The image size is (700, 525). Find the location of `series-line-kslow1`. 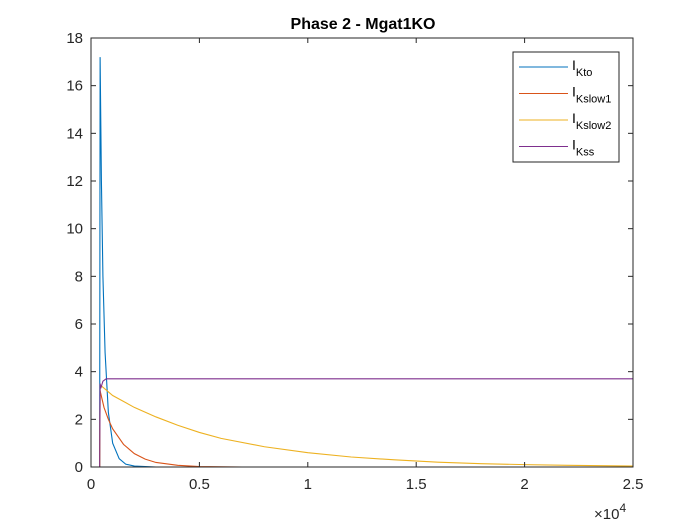

series-line-kslow1 is located at coordinates (362, 429).